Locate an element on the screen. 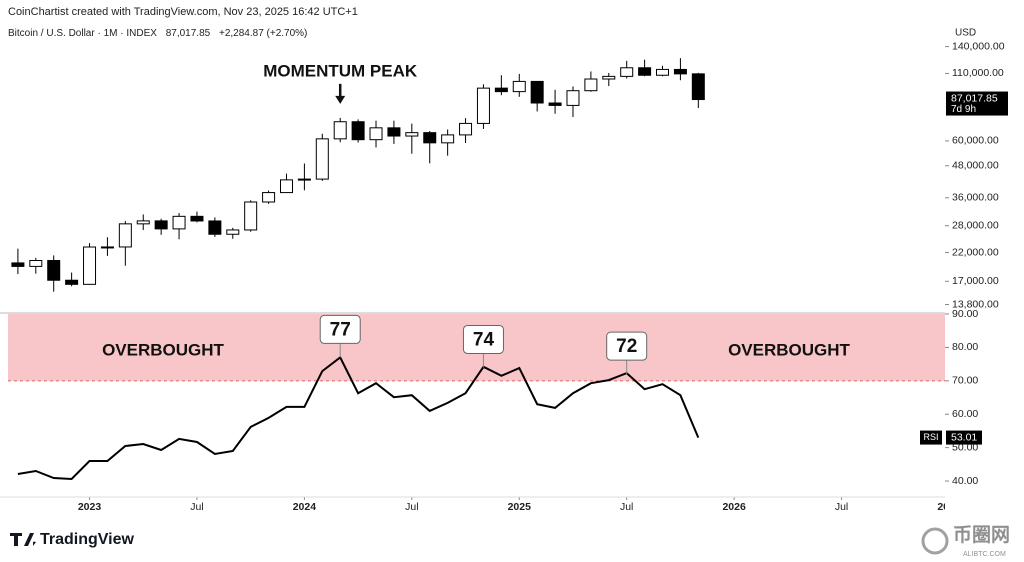 The width and height of the screenshot is (1024, 562). peak-label: 72 is located at coordinates (626, 346).